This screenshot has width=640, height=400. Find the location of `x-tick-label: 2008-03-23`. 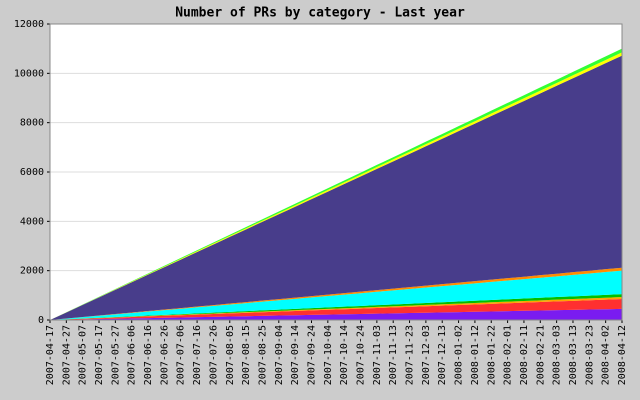

x-tick-label: 2008-03-23 is located at coordinates (589, 355).